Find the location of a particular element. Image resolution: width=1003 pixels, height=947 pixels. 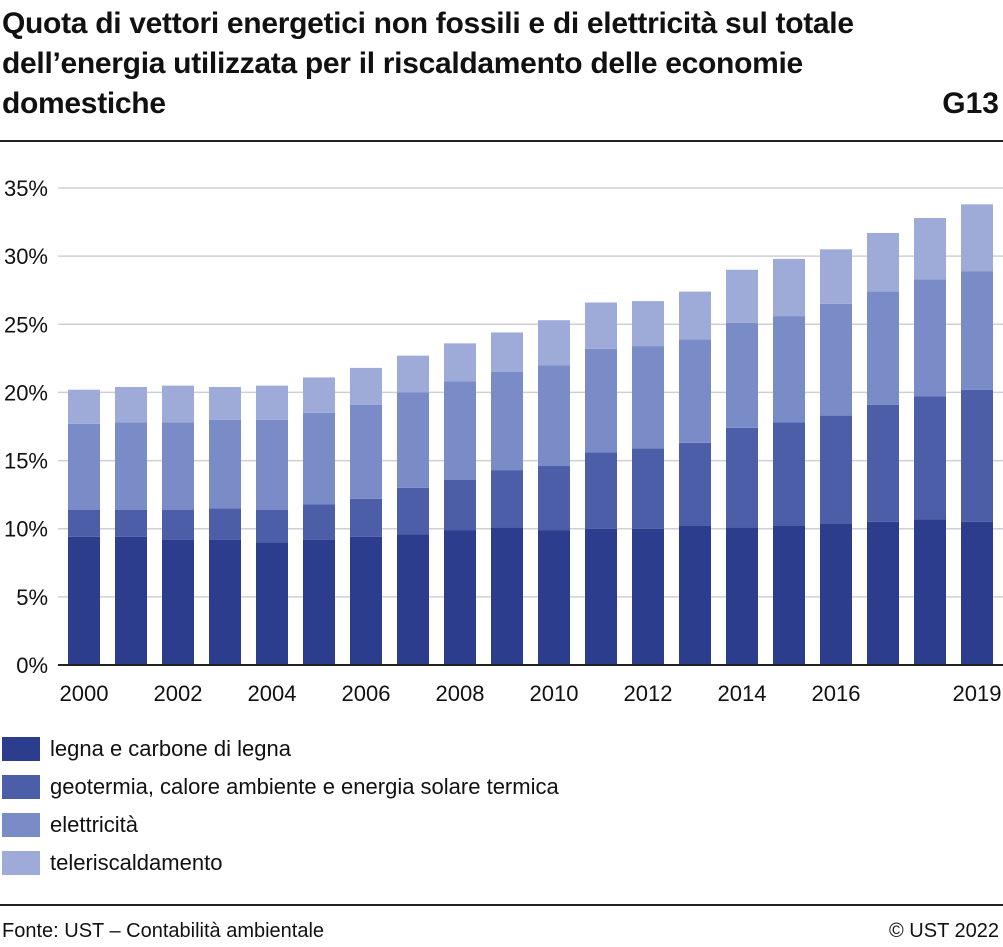

x-tick-label: 2016 is located at coordinates (836, 693).